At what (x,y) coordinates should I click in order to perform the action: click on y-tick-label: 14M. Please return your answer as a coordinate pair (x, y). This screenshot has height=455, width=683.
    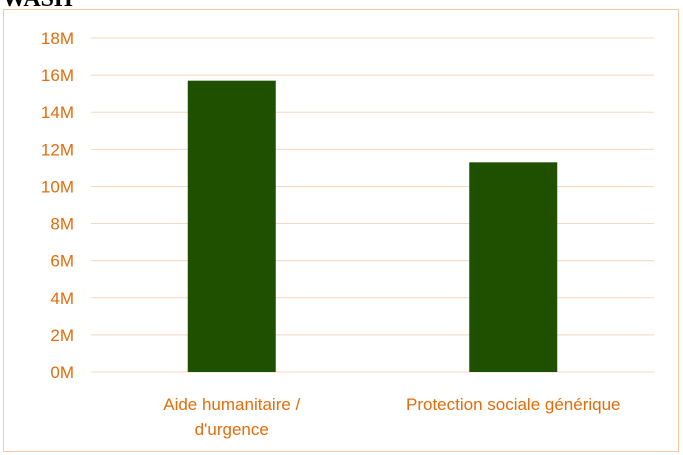
    Looking at the image, I should click on (57, 112).